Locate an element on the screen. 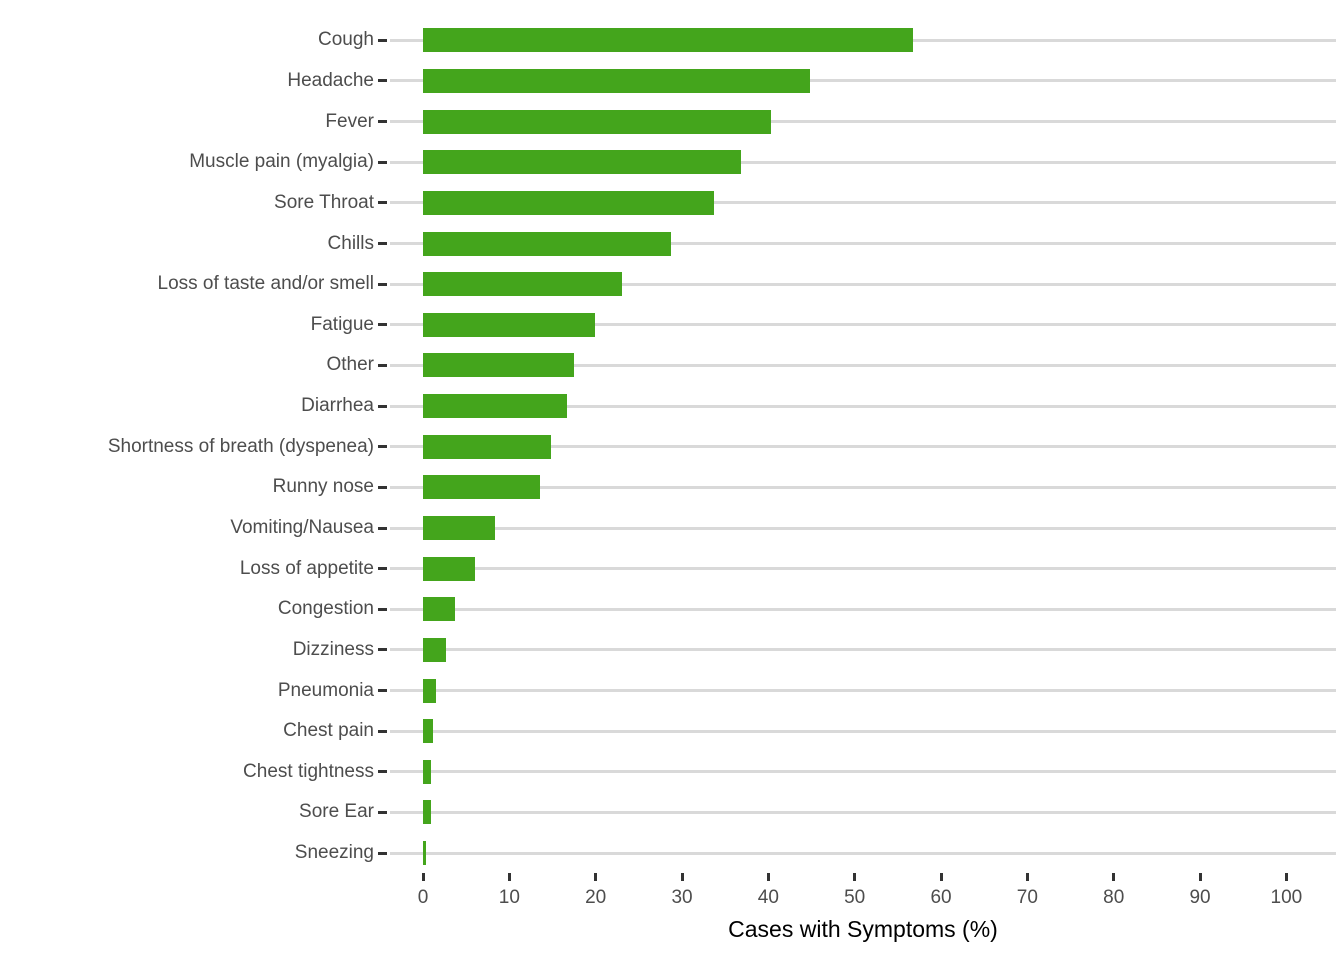 The width and height of the screenshot is (1344, 960). y-tick-diarrhea is located at coordinates (382, 406).